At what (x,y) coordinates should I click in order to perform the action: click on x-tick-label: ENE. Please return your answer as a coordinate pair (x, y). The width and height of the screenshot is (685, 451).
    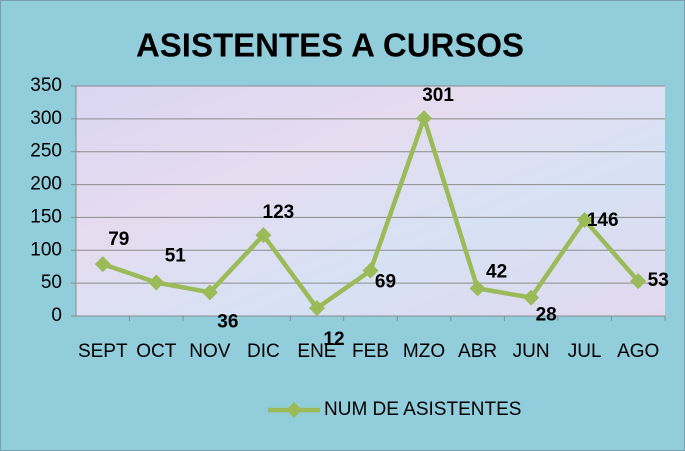
    Looking at the image, I should click on (316, 351).